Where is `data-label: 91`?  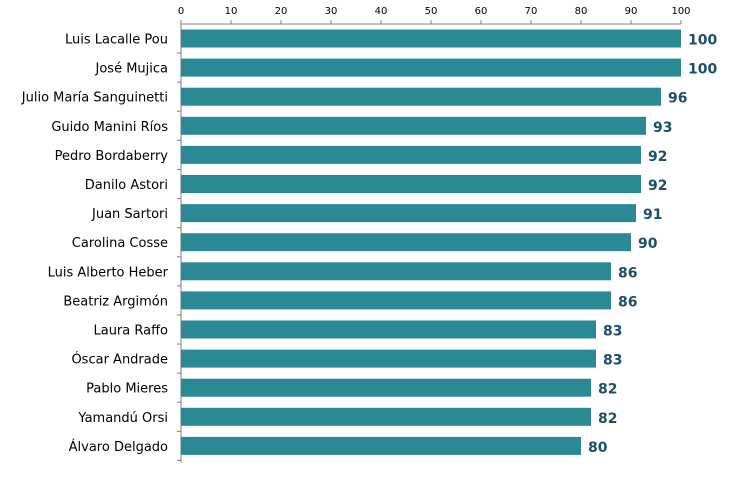 data-label: 91 is located at coordinates (652, 215).